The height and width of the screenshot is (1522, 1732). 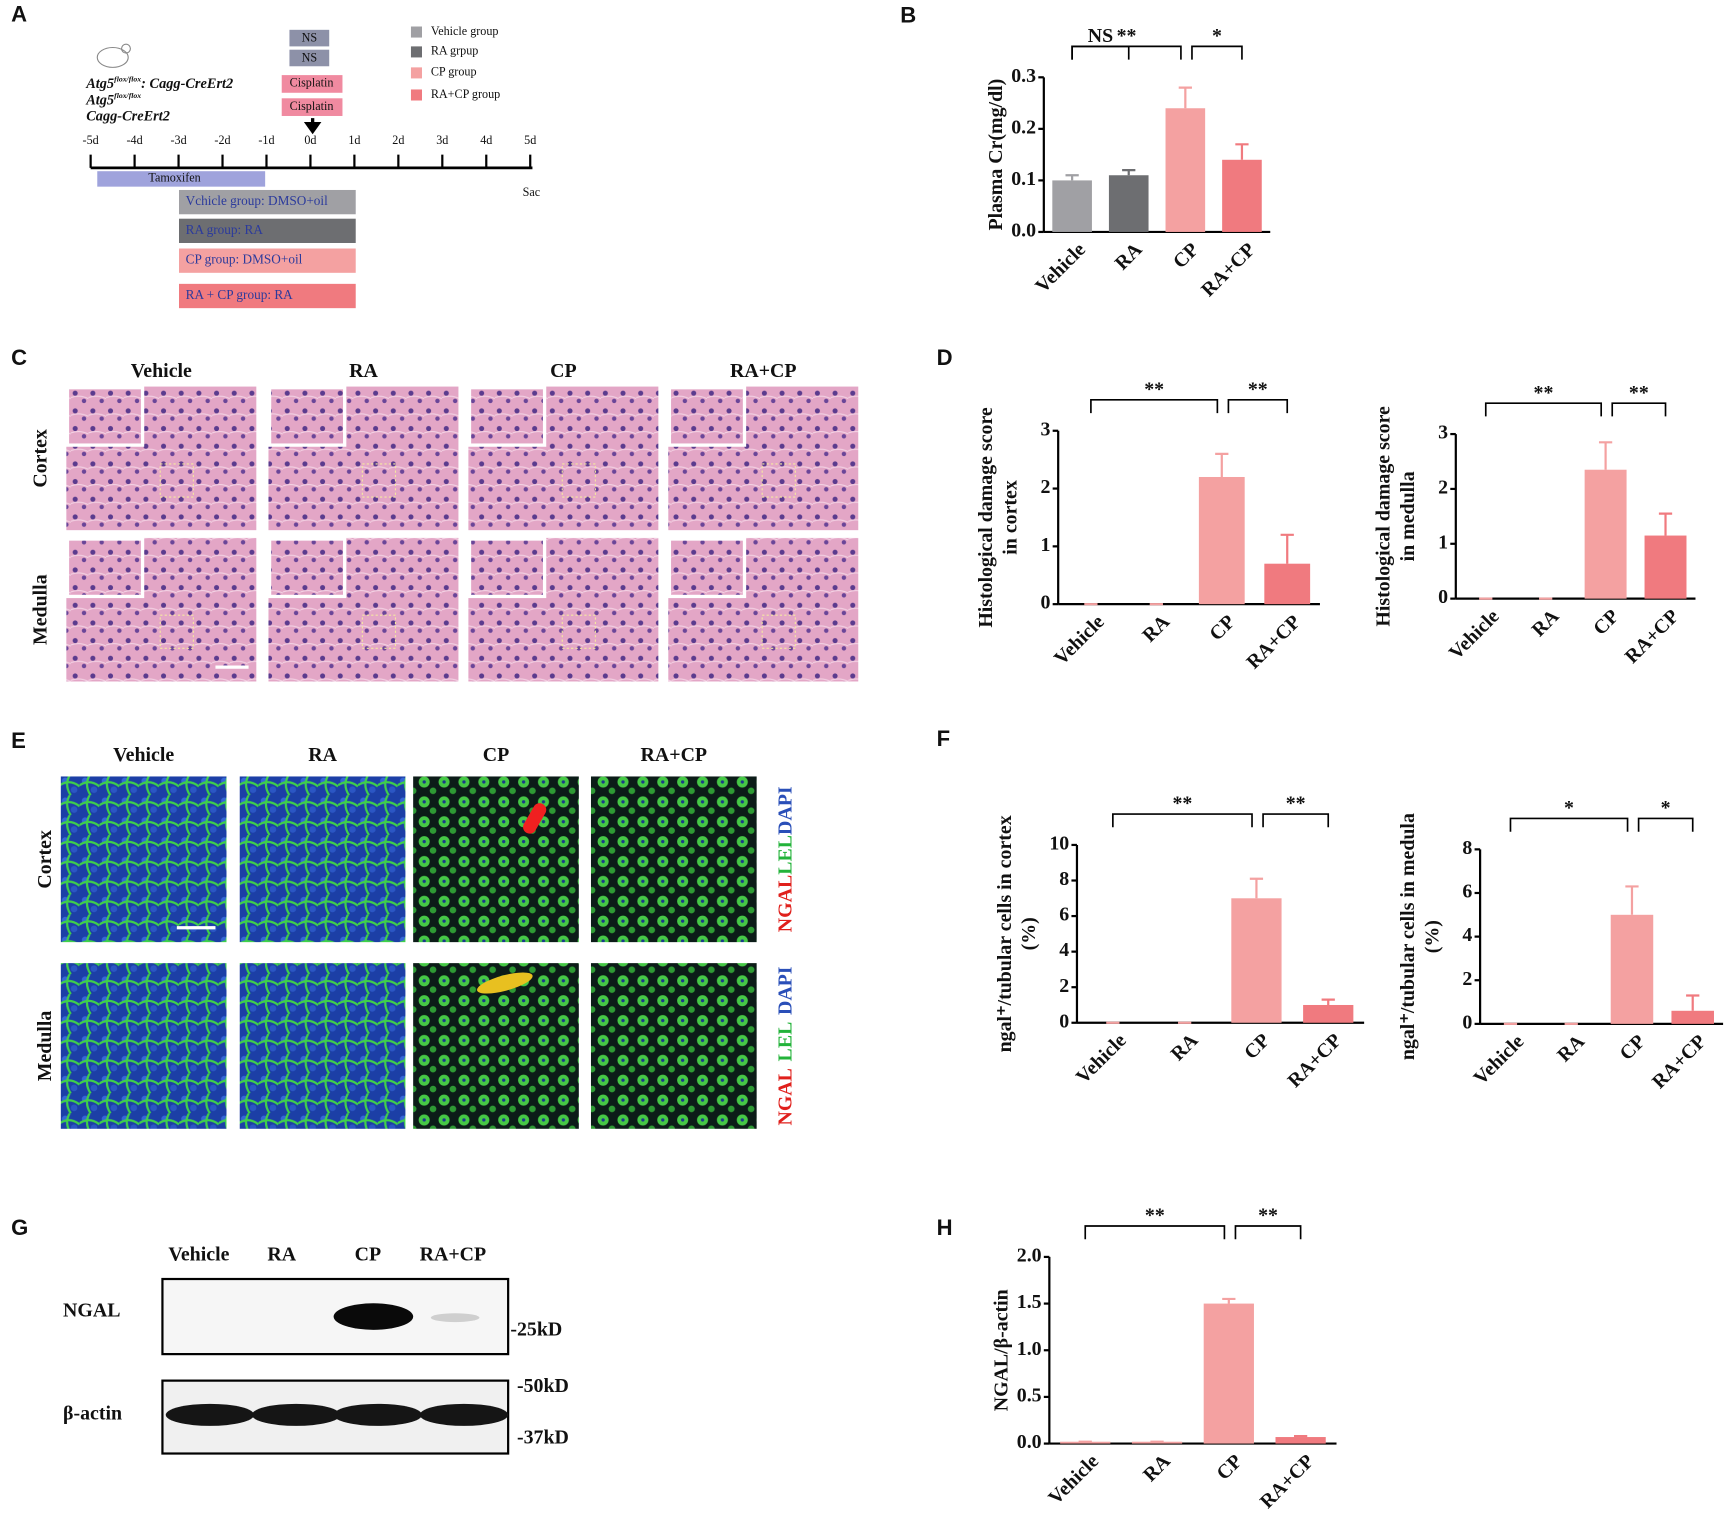 What do you see at coordinates (19, 13) in the screenshot?
I see `panel-label: A` at bounding box center [19, 13].